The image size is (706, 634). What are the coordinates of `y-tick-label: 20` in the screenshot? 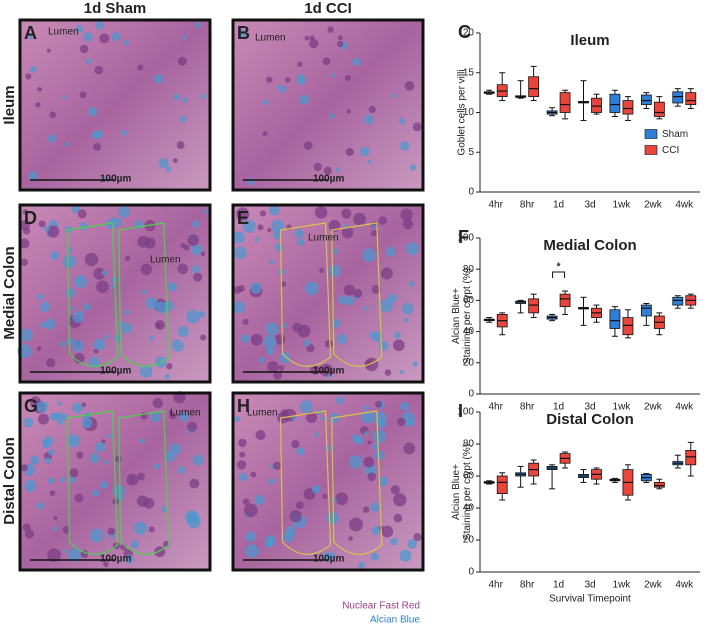 It's located at (469, 33).